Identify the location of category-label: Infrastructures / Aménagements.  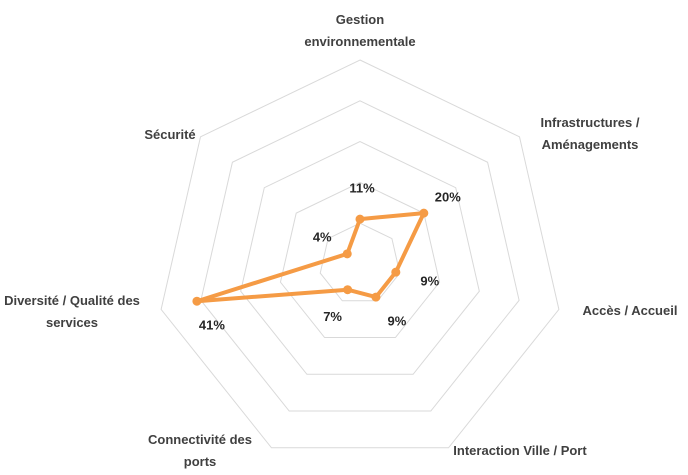
(590, 133).